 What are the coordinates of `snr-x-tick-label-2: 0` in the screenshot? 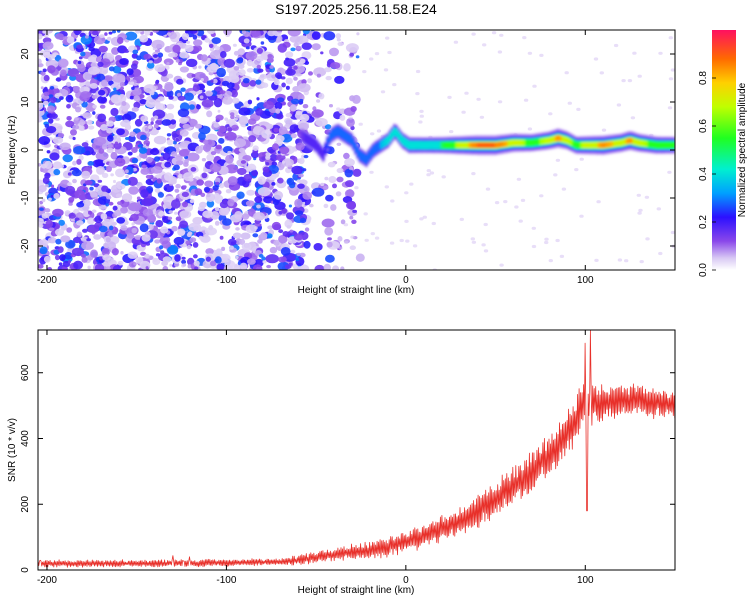 It's located at (406, 580).